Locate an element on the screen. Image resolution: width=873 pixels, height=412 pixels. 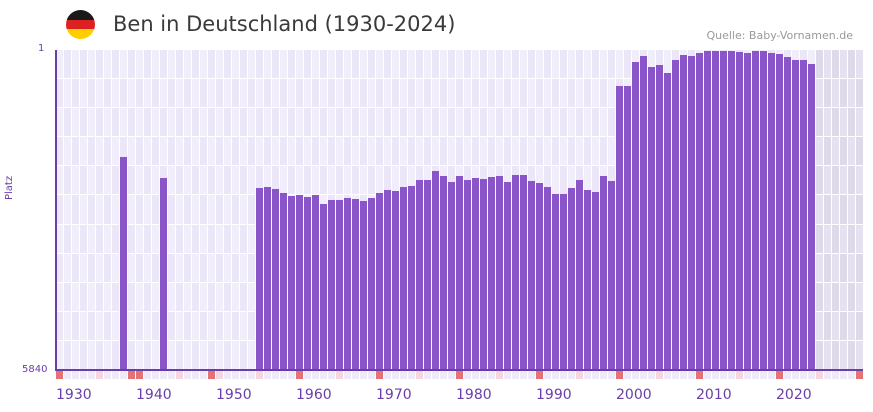
bar-1988 is located at coordinates (523, 272).